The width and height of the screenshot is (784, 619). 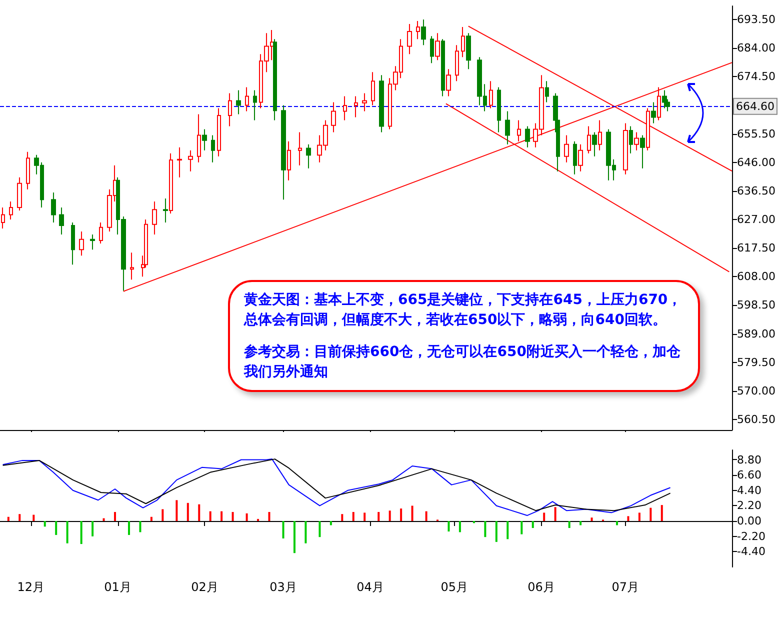 I want to click on y-tick-label: 646.00, so click(x=756, y=162).